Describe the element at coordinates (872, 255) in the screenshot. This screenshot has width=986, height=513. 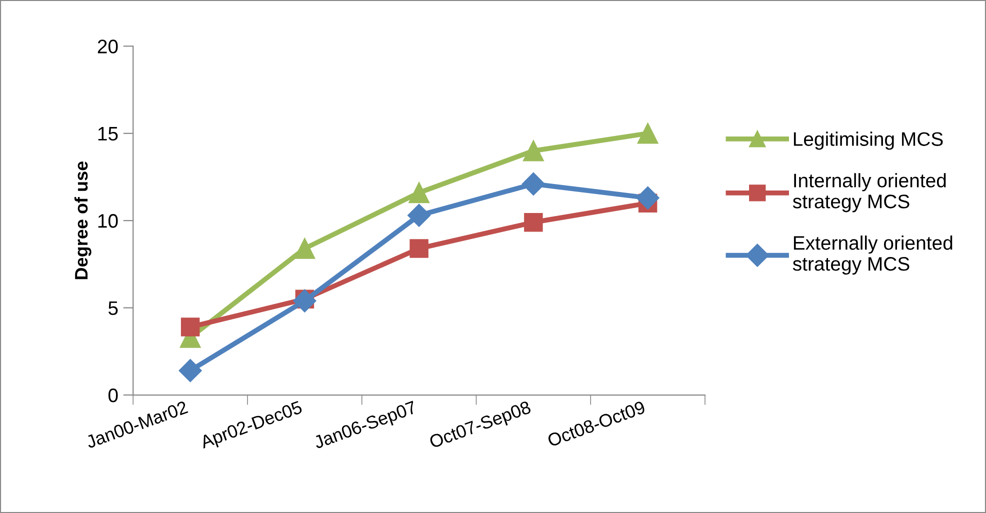
I see `legend-label: Externally oriented strategy MCS` at that location.